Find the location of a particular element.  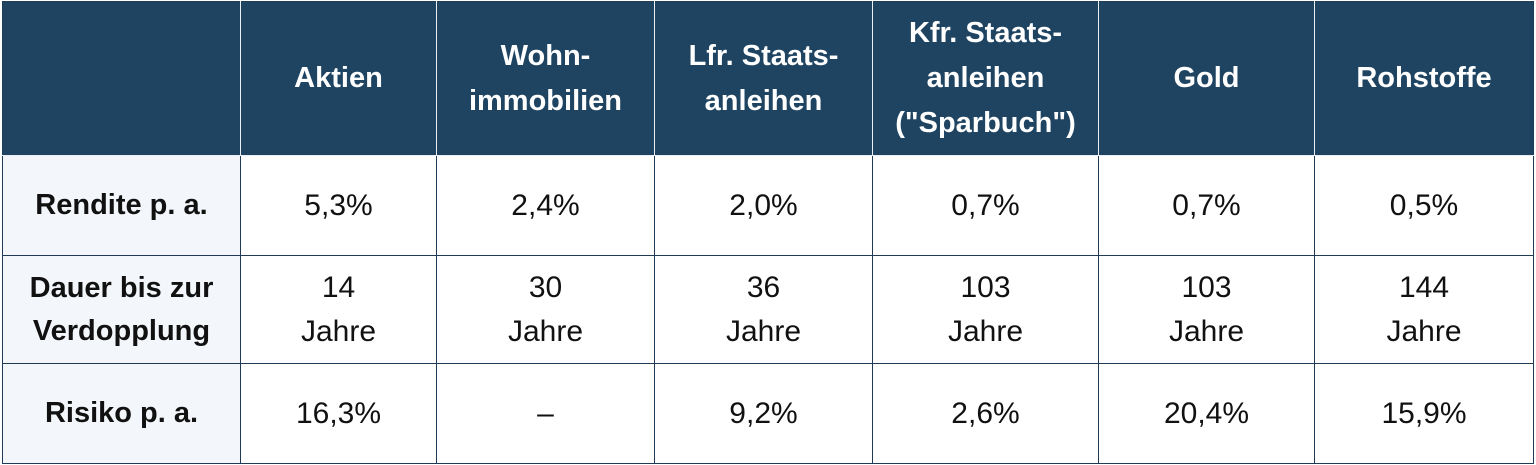

cell-value: 36 is located at coordinates (763, 287).